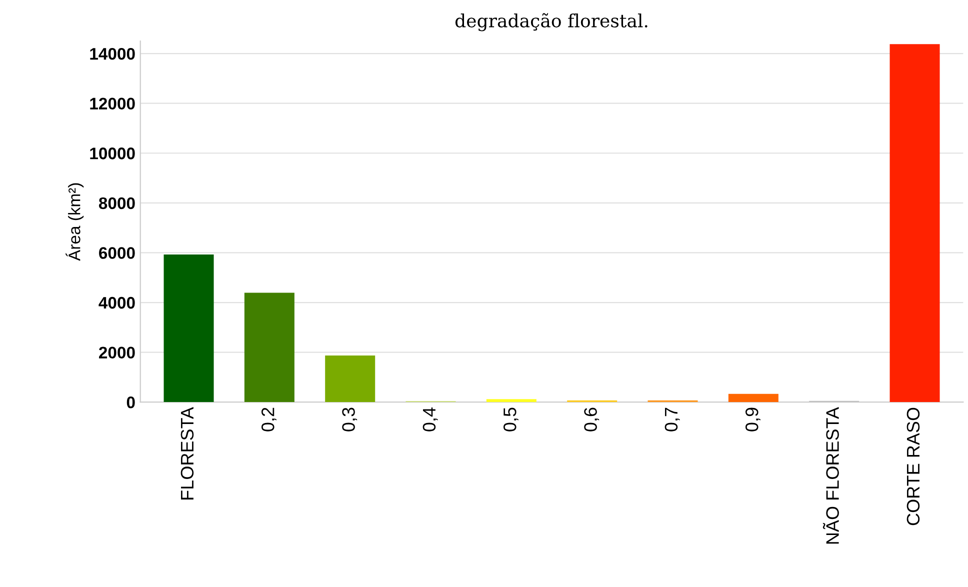  I want to click on x-tick-label: 0,7, so click(672, 420).